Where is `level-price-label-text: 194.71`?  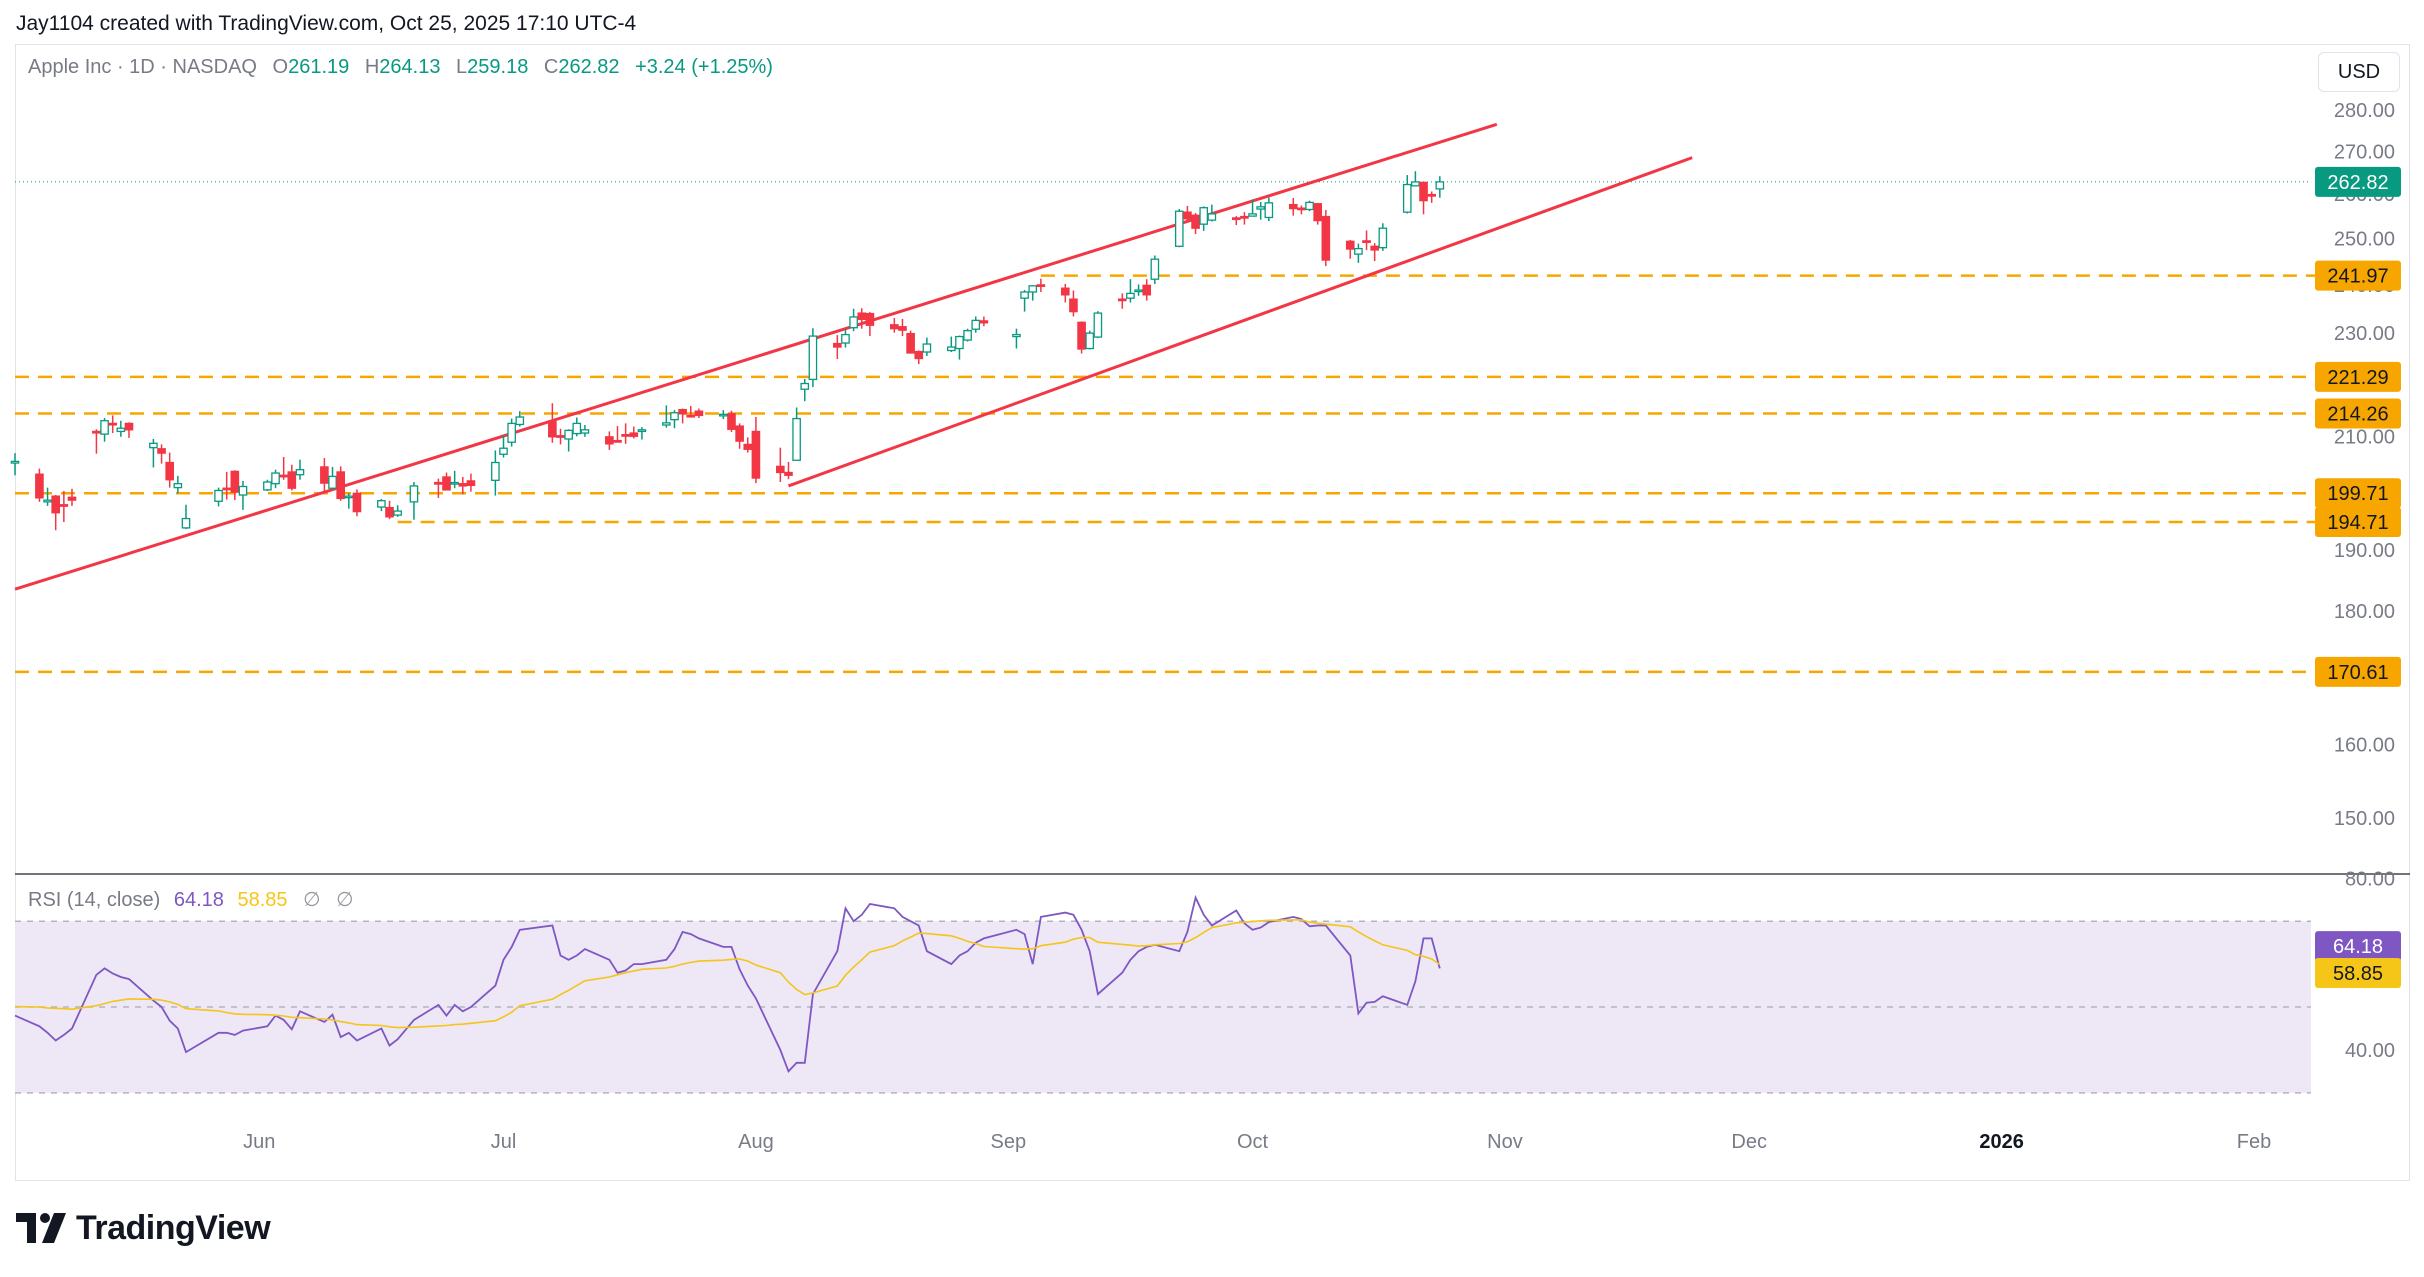 level-price-label-text: 194.71 is located at coordinates (2357, 523).